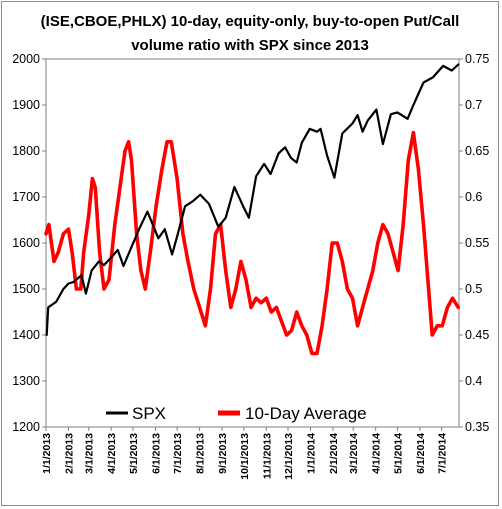 Image resolution: width=502 pixels, height=509 pixels. I want to click on right-tick-label: 0.75, so click(477, 59).